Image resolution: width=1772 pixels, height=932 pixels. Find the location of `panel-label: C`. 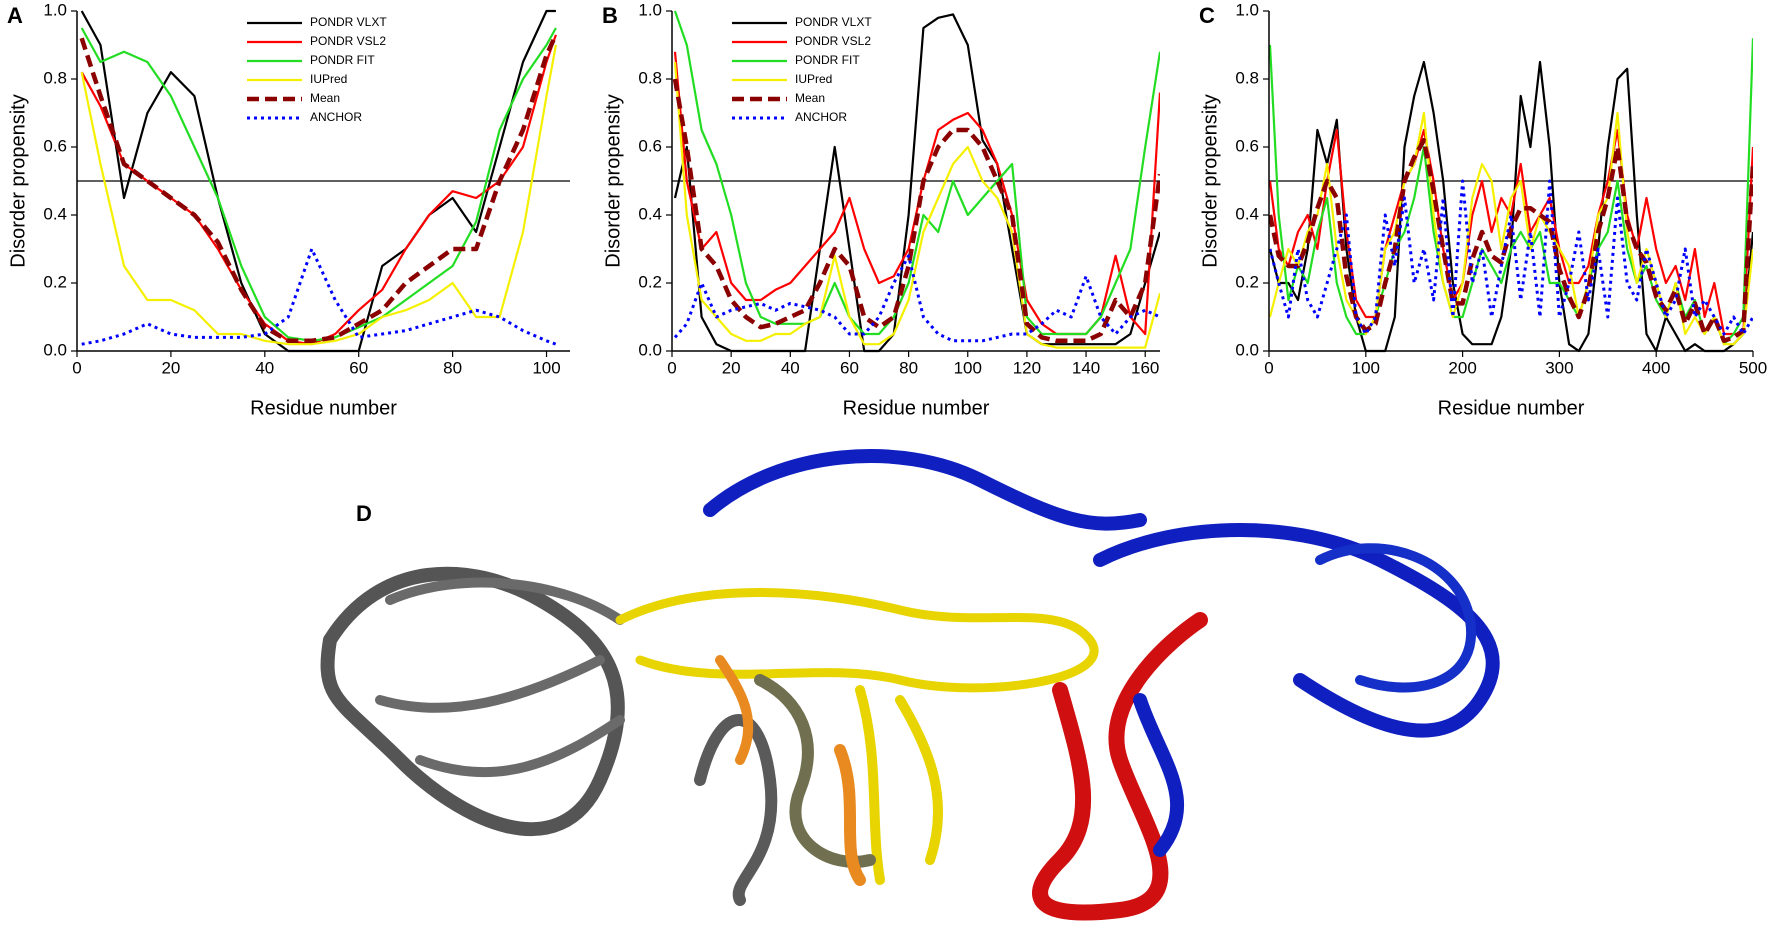

panel-label: C is located at coordinates (1207, 15).